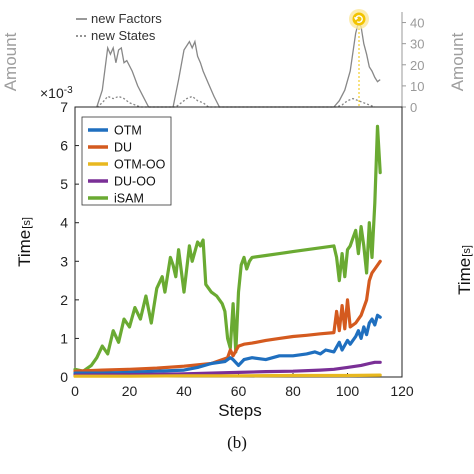  What do you see at coordinates (75, 391) in the screenshot?
I see `x-tick-label: 0` at bounding box center [75, 391].